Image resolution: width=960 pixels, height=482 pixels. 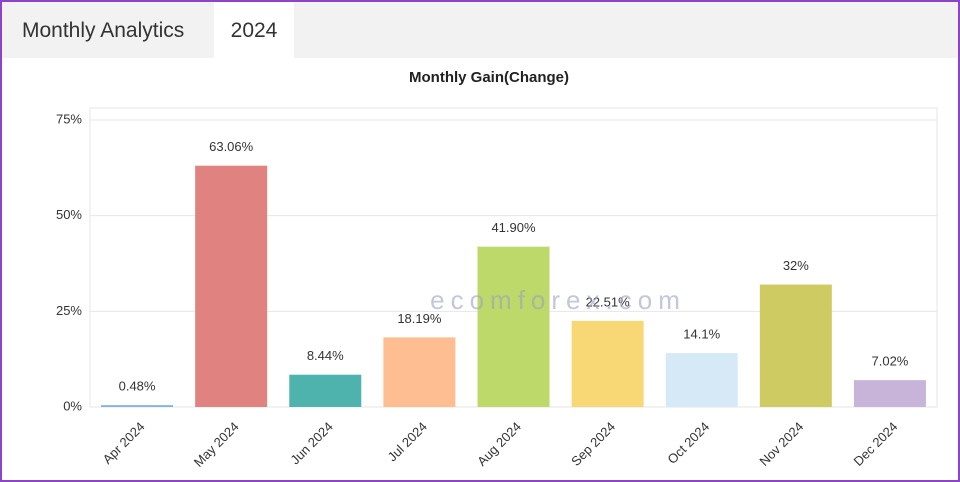 What do you see at coordinates (701, 333) in the screenshot?
I see `data-label: 14.1%` at bounding box center [701, 333].